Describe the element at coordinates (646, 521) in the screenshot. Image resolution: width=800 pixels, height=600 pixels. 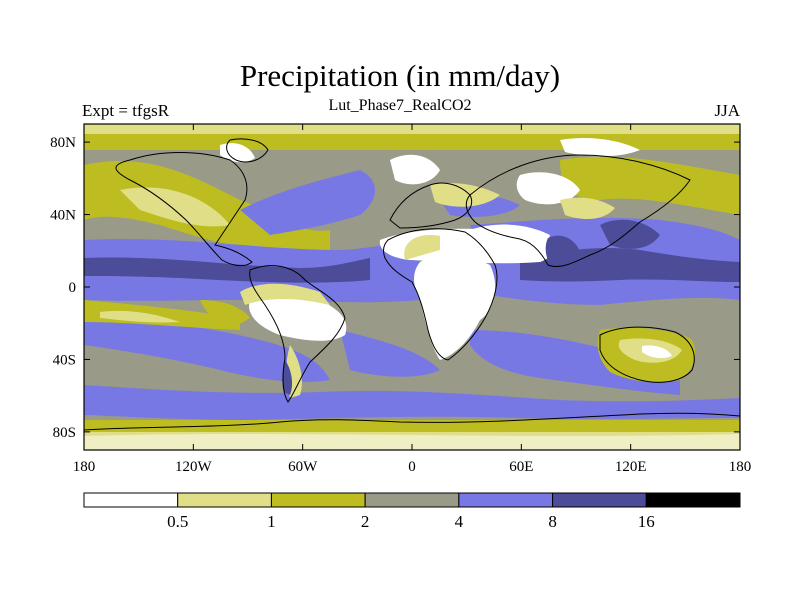
I see `colorbar-label: 16` at that location.